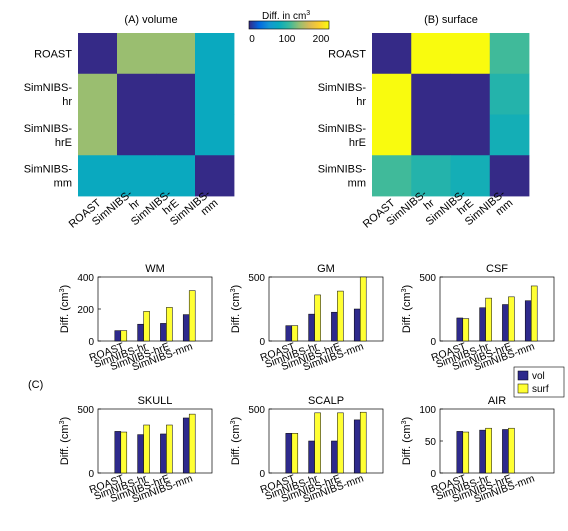 This screenshot has height=531, width=568. What do you see at coordinates (326, 401) in the screenshot?
I see `bar-chart-title: SCALP` at bounding box center [326, 401].